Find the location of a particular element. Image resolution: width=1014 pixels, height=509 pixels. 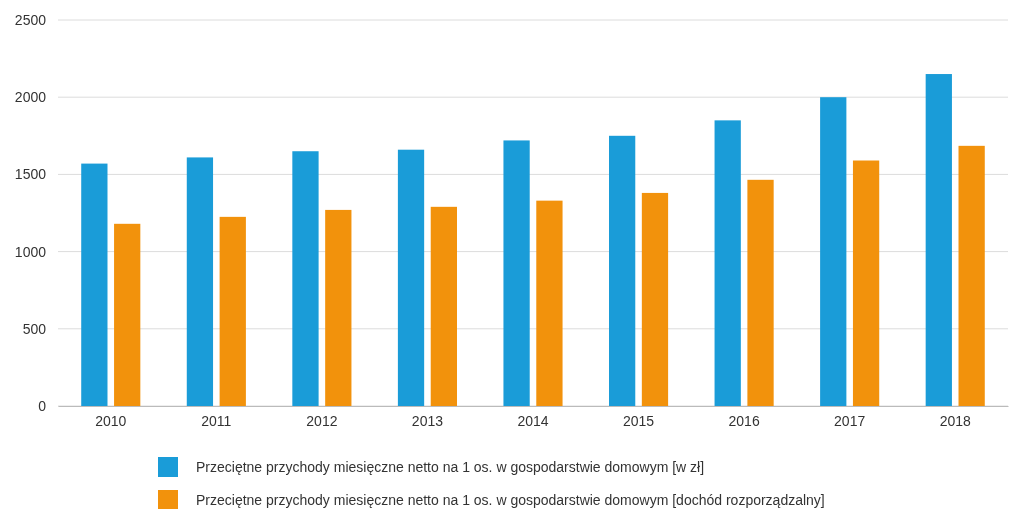

x-tick-label: 2013 is located at coordinates (427, 420).